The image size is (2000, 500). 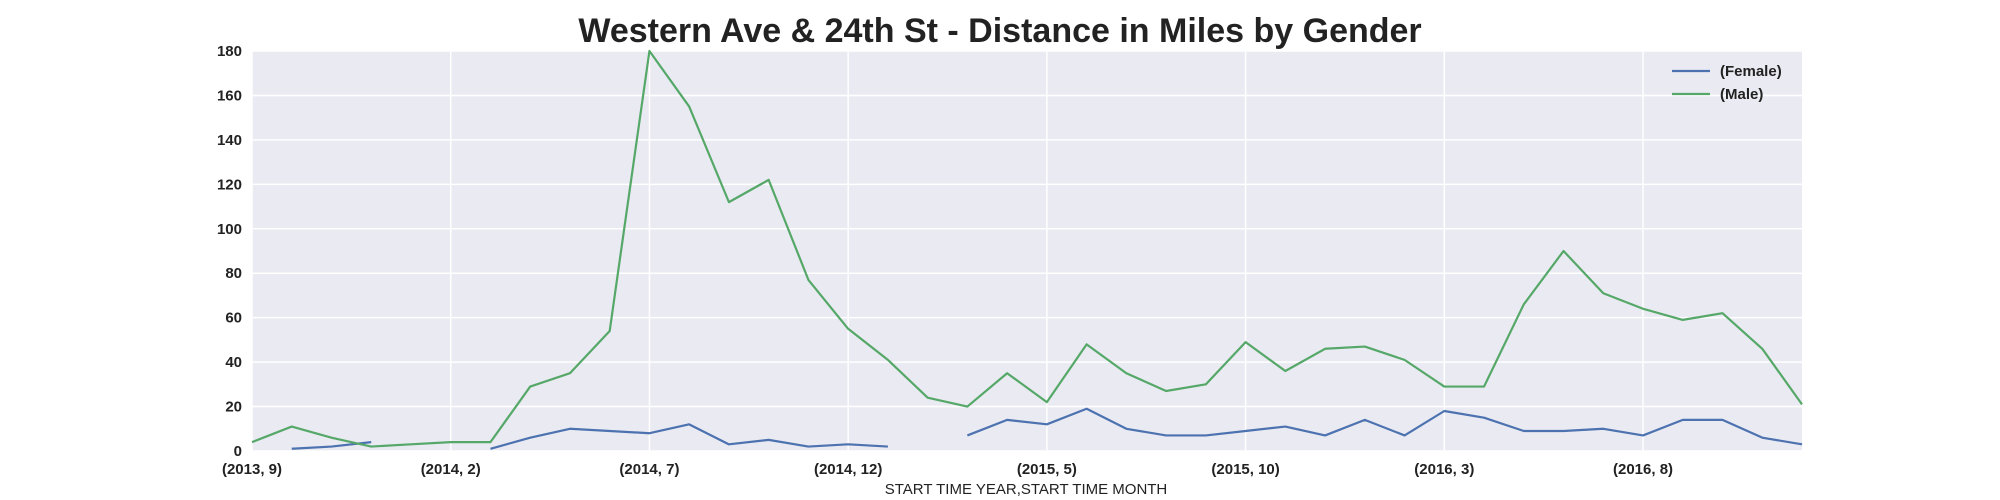 What do you see at coordinates (233, 362) in the screenshot?
I see `y-tick-label: 40` at bounding box center [233, 362].